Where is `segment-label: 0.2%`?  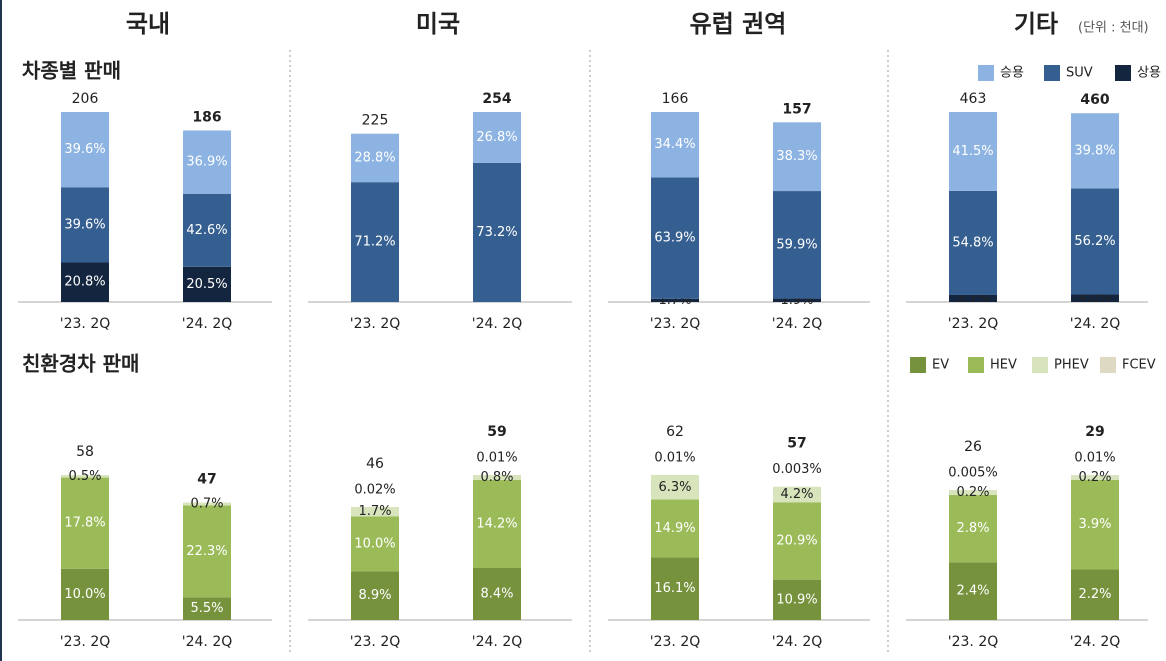 segment-label: 0.2% is located at coordinates (1094, 477).